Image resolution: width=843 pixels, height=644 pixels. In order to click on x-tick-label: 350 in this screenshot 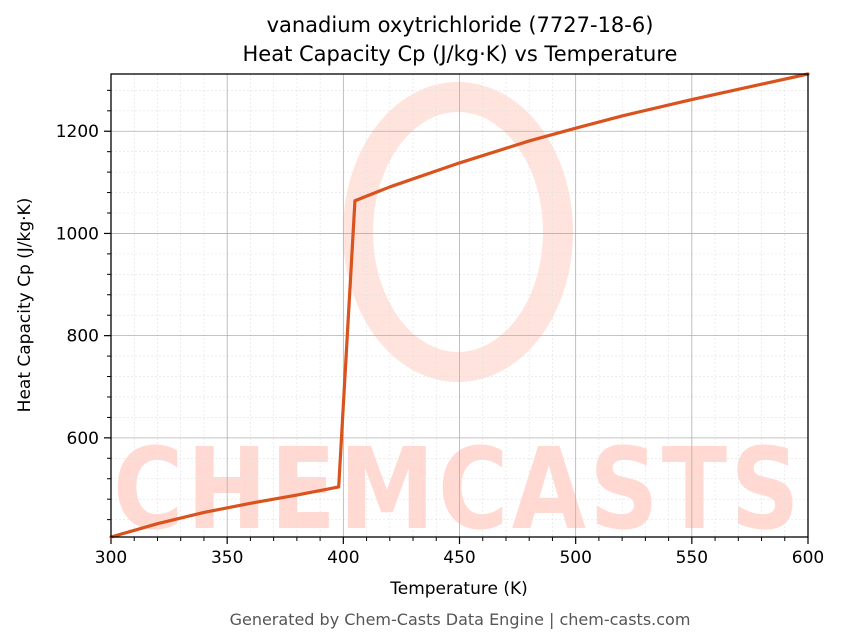, I will do `click(227, 558)`.